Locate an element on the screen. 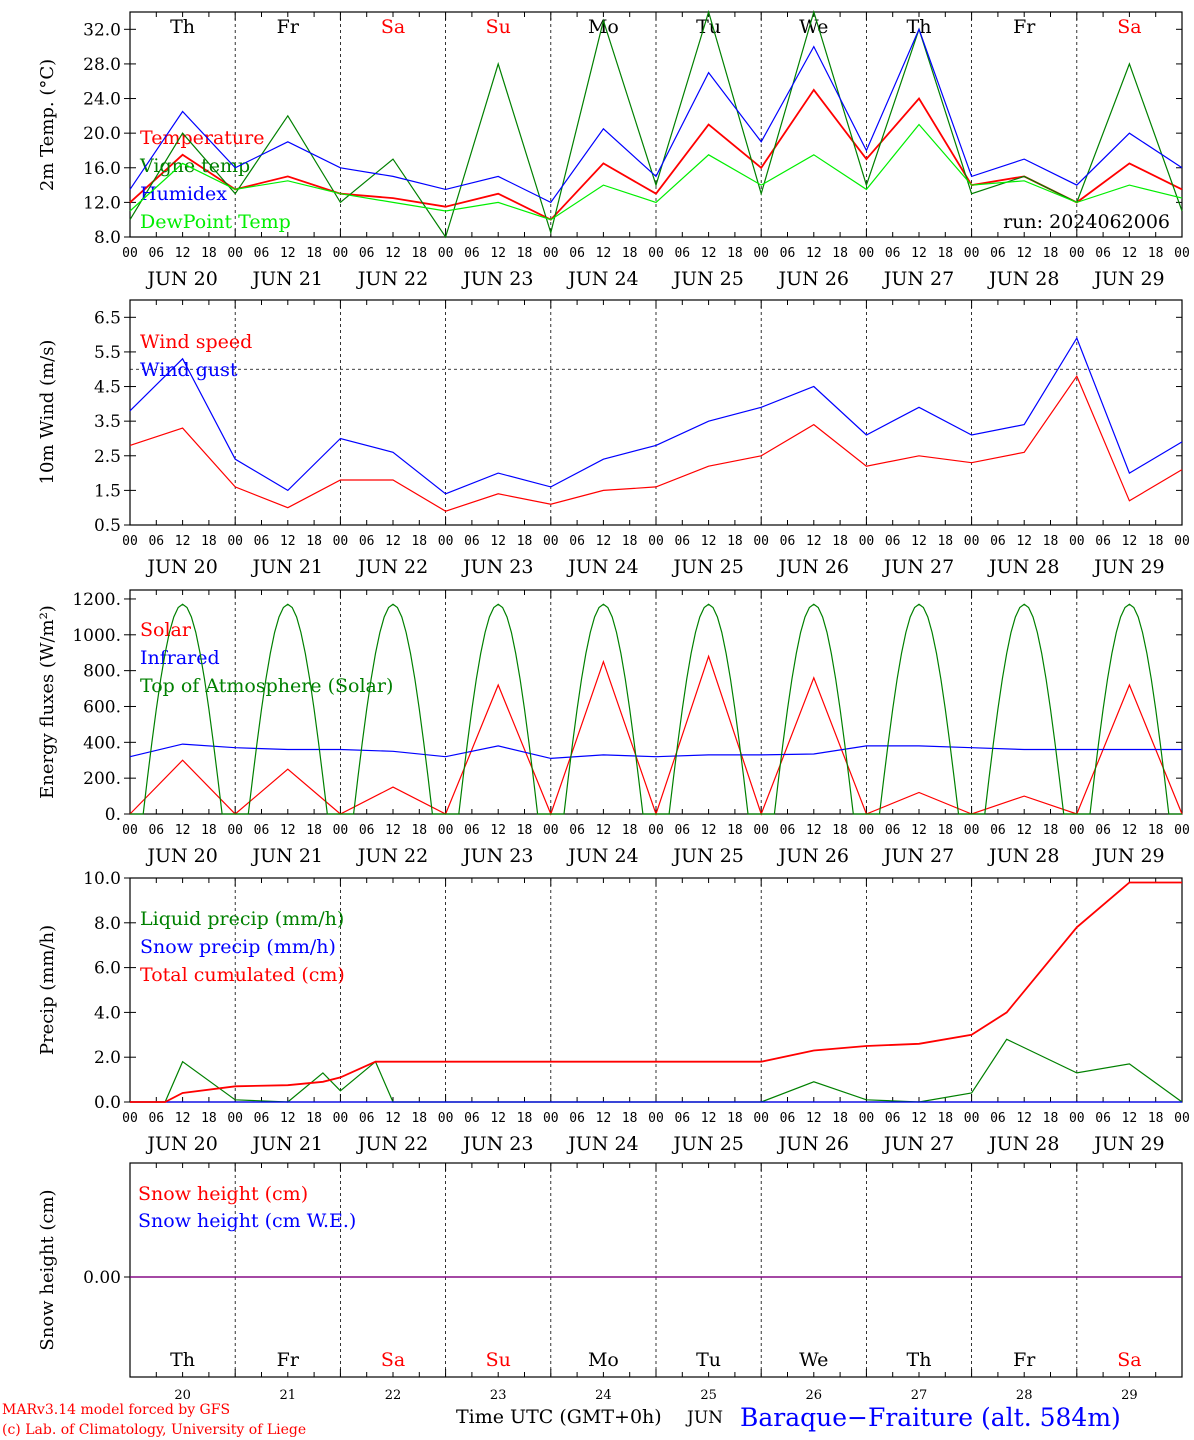  date-label: JUN 23 is located at coordinates (497, 1144).